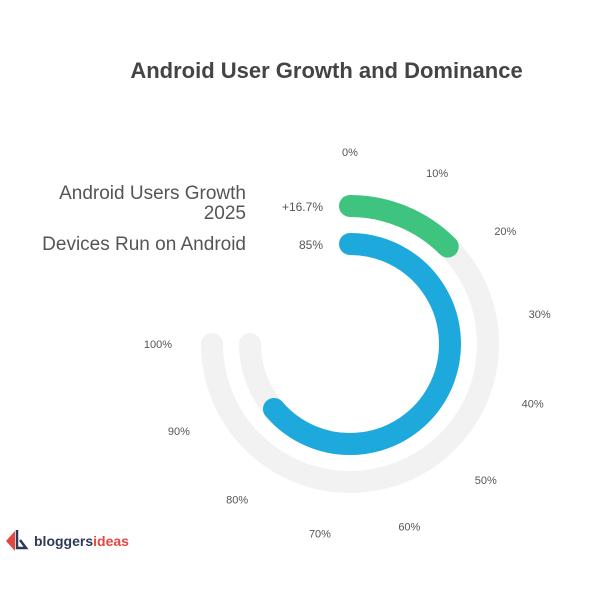  Describe the element at coordinates (311, 245) in the screenshot. I see `value-label-1: 85%` at that location.